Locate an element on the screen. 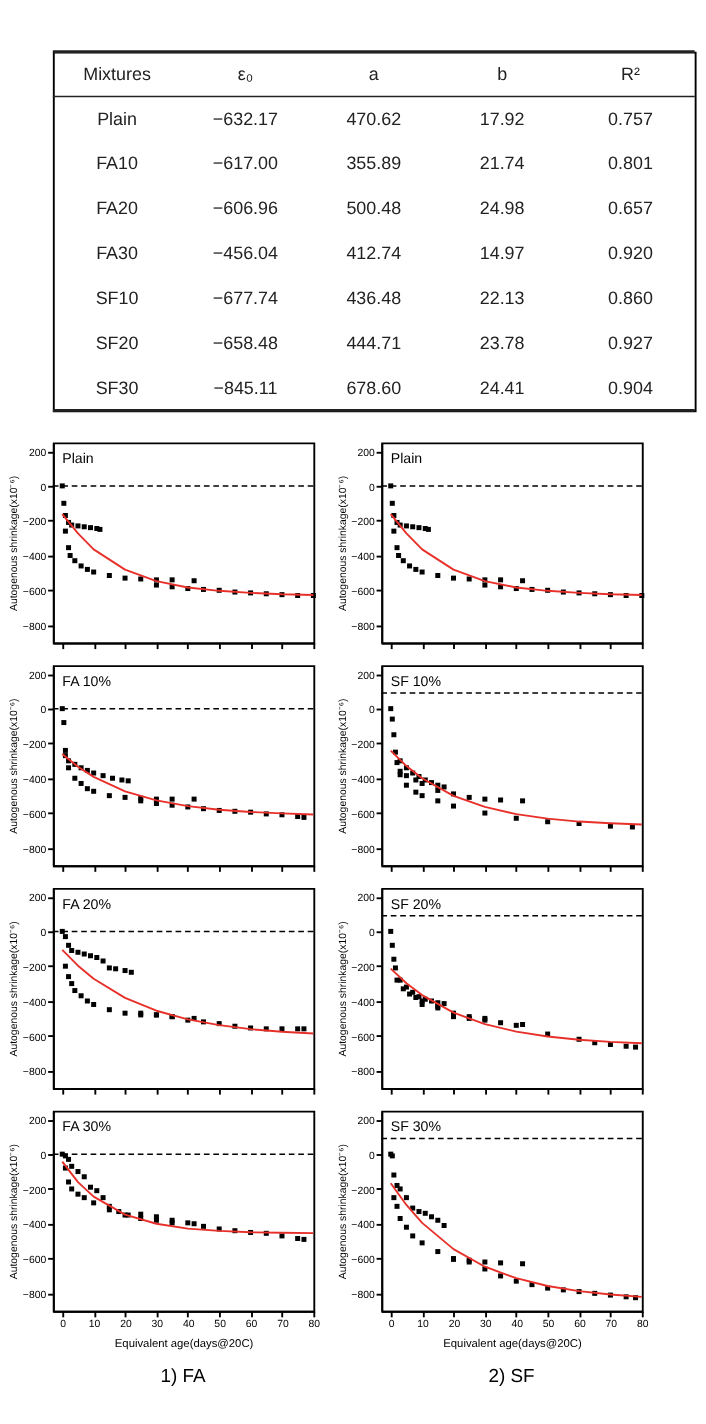 The width and height of the screenshot is (706, 1424). text: SF20 is located at coordinates (117, 342).